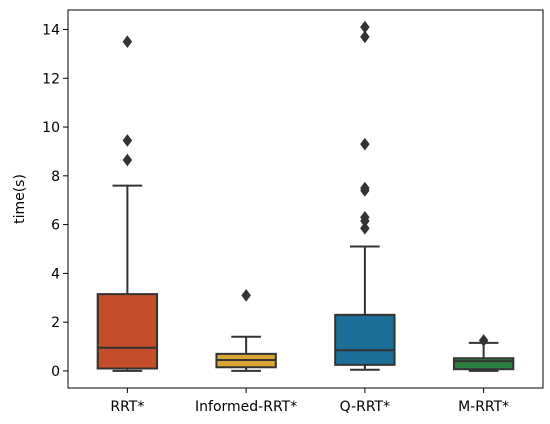  Describe the element at coordinates (55, 177) in the screenshot. I see `y-tick-label: 8` at that location.